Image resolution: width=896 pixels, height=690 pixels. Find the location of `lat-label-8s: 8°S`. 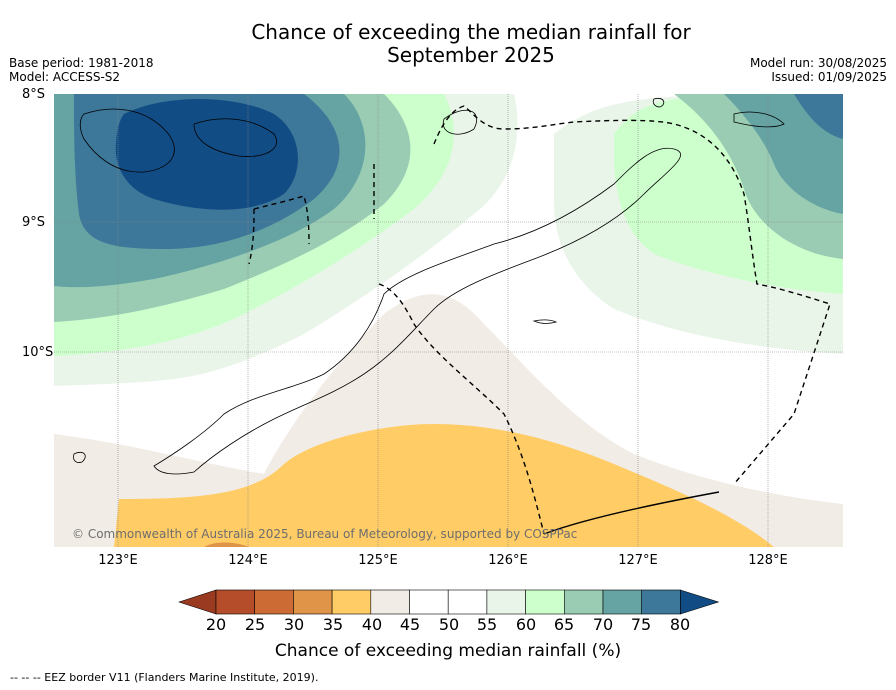

lat-label-8s: 8°S is located at coordinates (34, 94).